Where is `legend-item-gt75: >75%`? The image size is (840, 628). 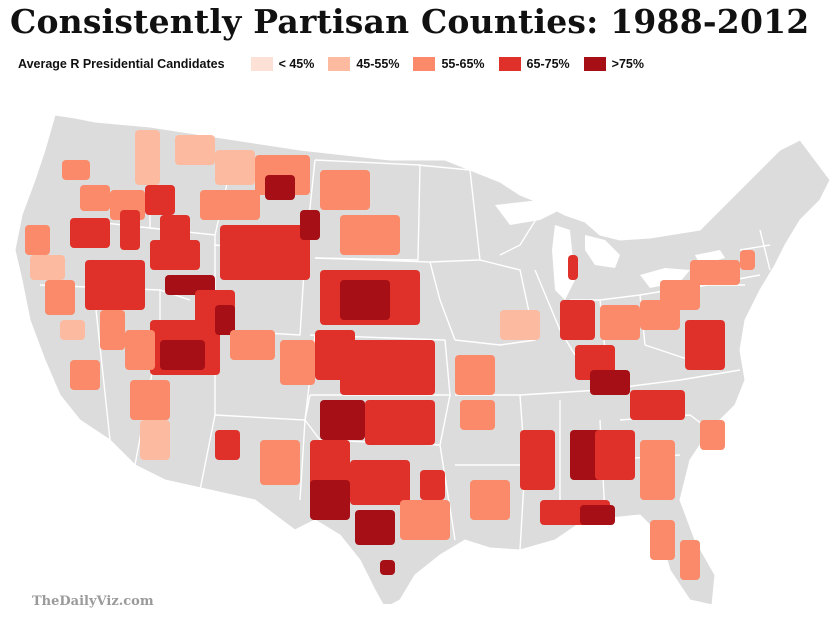
legend-item-gt75: >75% is located at coordinates (613, 64).